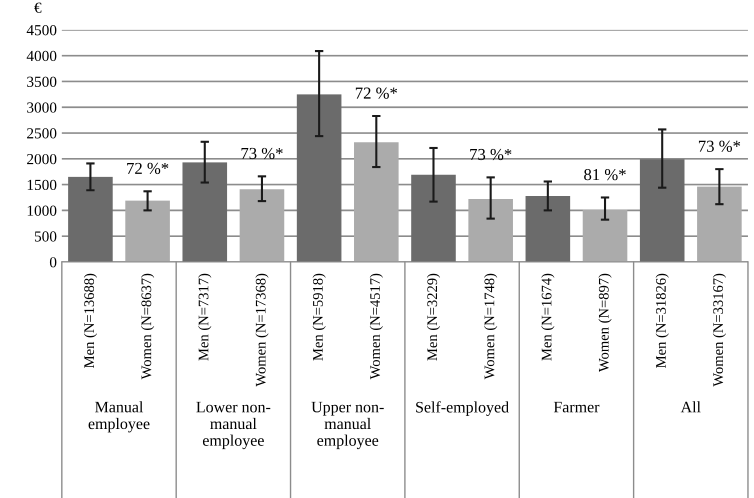 The image size is (754, 498). Describe the element at coordinates (41, 30) in the screenshot. I see `y-tick-label: 4500` at that location.